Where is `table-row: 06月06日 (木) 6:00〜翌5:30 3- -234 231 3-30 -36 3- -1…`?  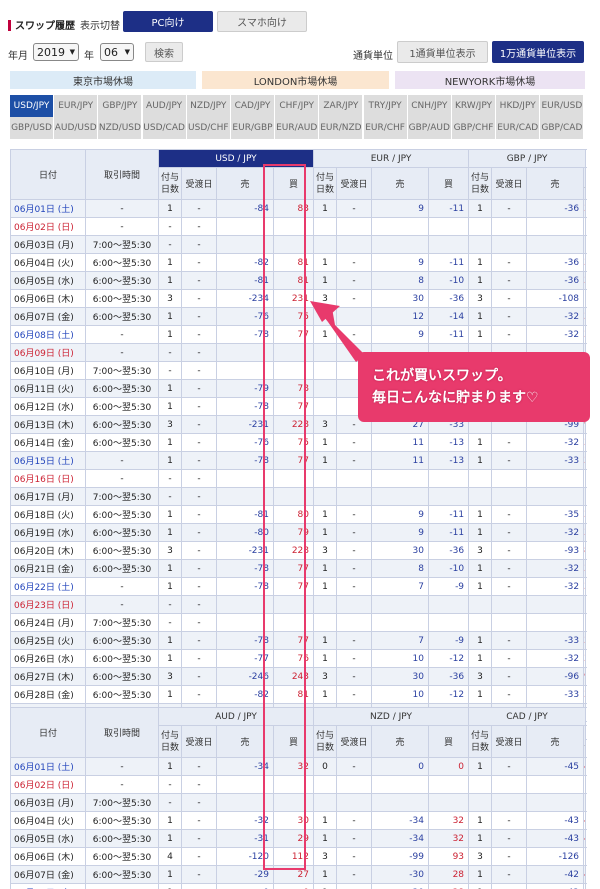 table-row: 06月06日 (木) 6:00〜翌5:30 3- -234 231 3-30 -36 3- -1… is located at coordinates (298, 298).